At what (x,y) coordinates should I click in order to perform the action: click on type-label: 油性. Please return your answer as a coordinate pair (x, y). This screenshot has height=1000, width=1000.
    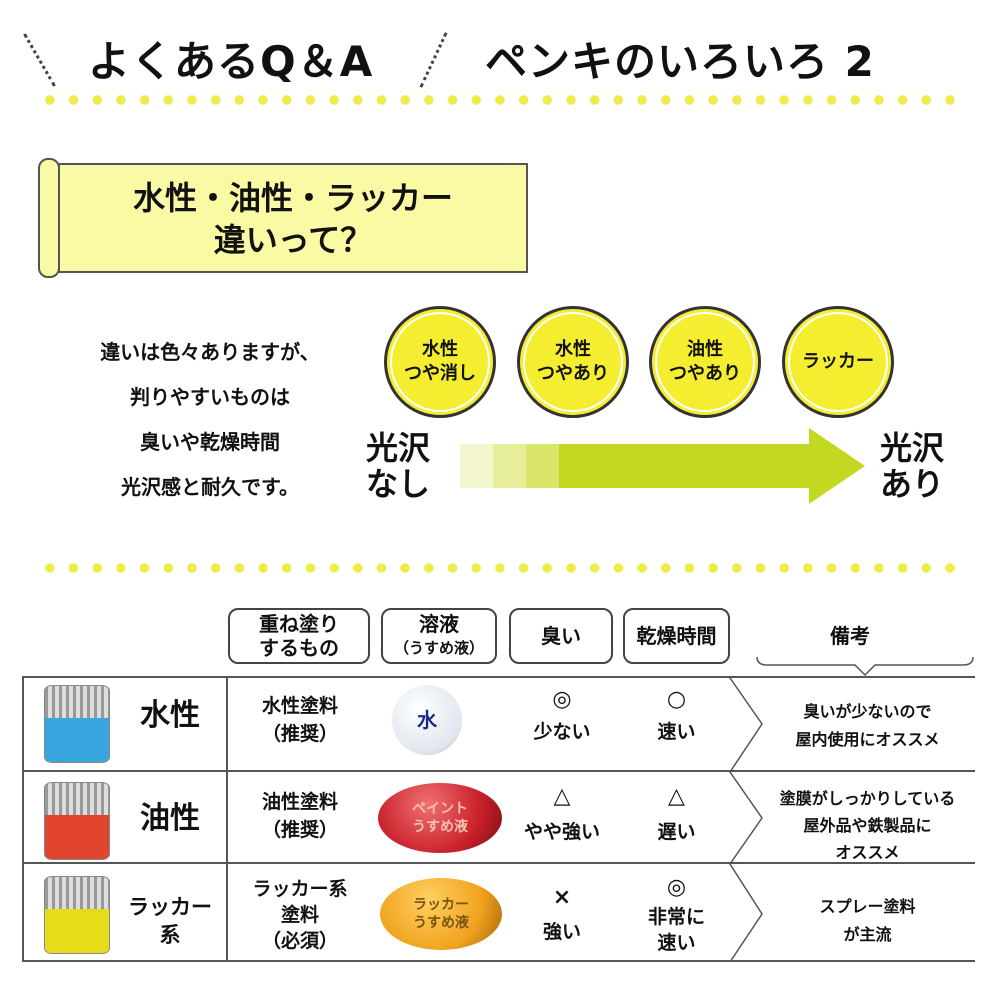
    Looking at the image, I should click on (705, 349).